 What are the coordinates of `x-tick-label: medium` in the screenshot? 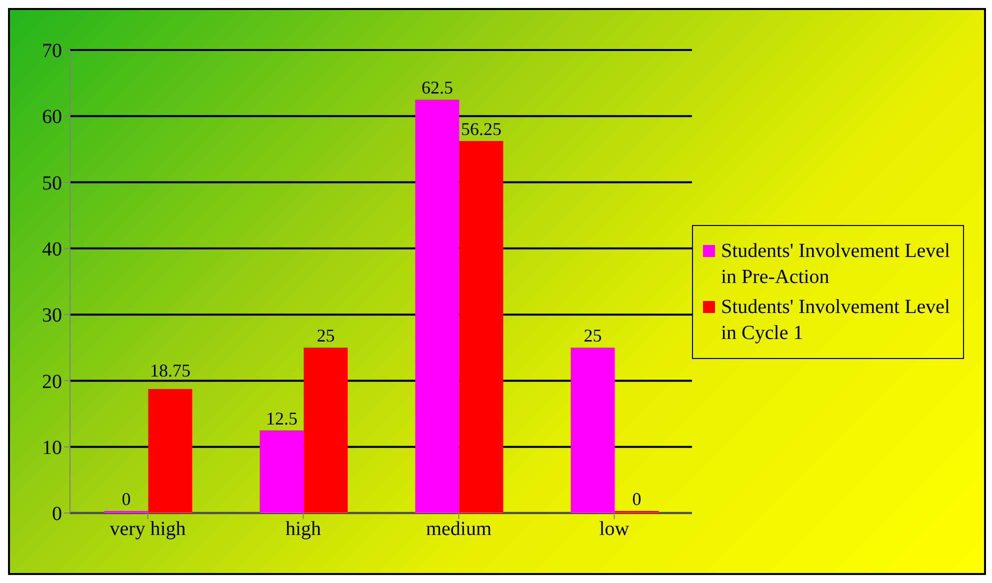 It's located at (459, 529).